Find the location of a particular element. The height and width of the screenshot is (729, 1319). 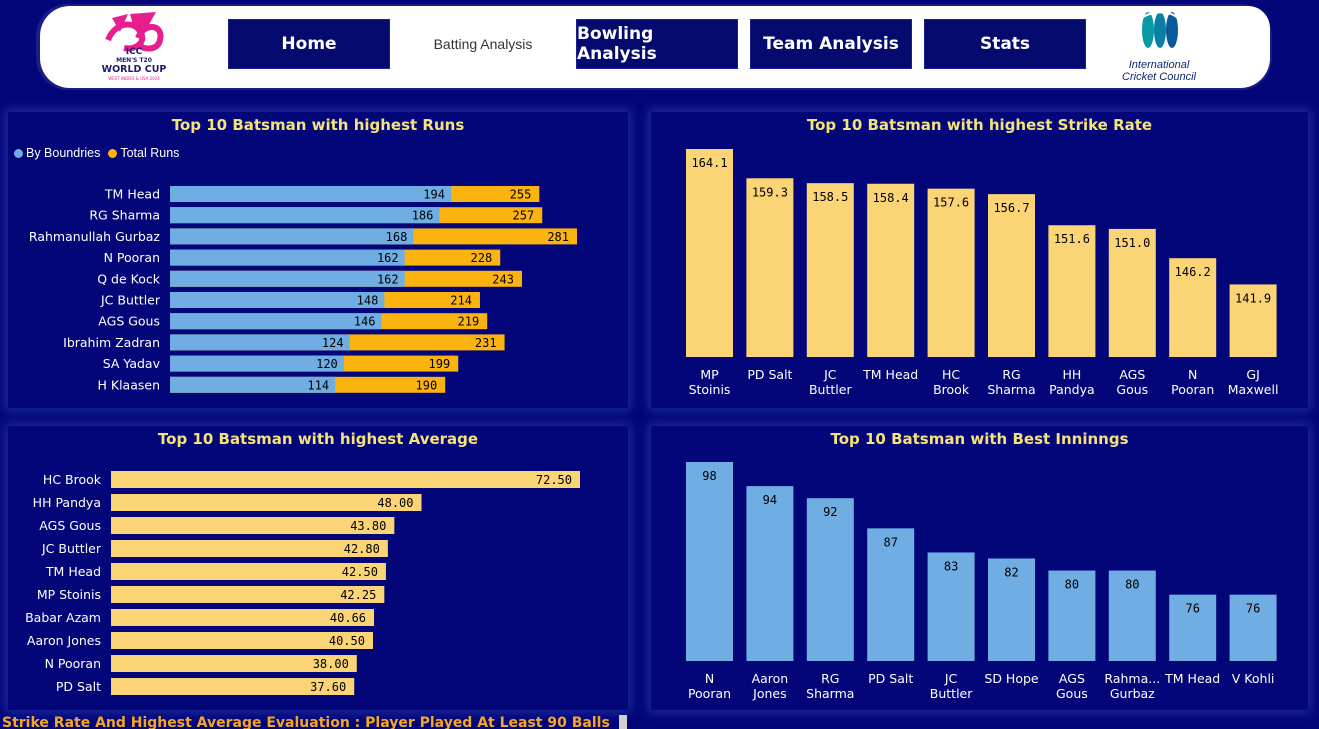

nav-team-analysis-button: Team Analysis is located at coordinates (831, 44).